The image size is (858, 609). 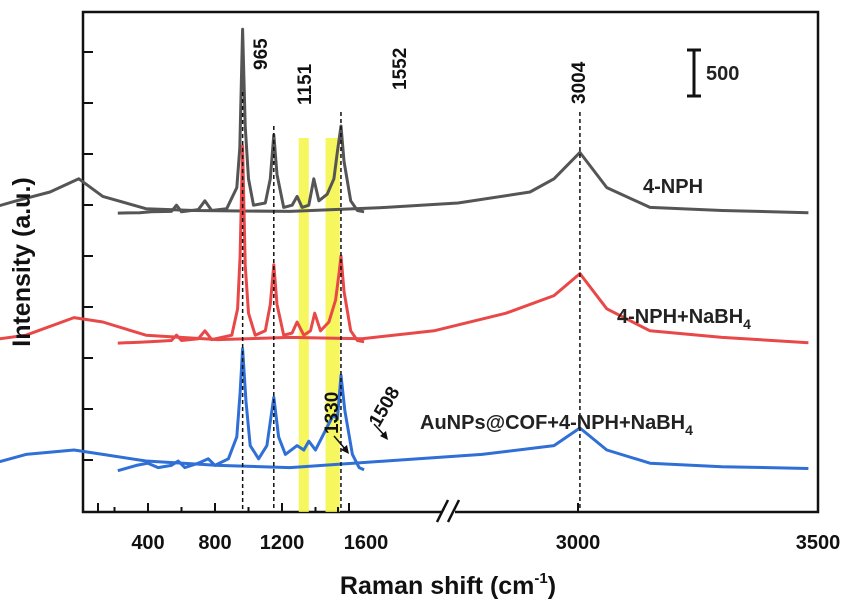 I want to click on x-tick-label-400: 400, so click(x=147, y=543).